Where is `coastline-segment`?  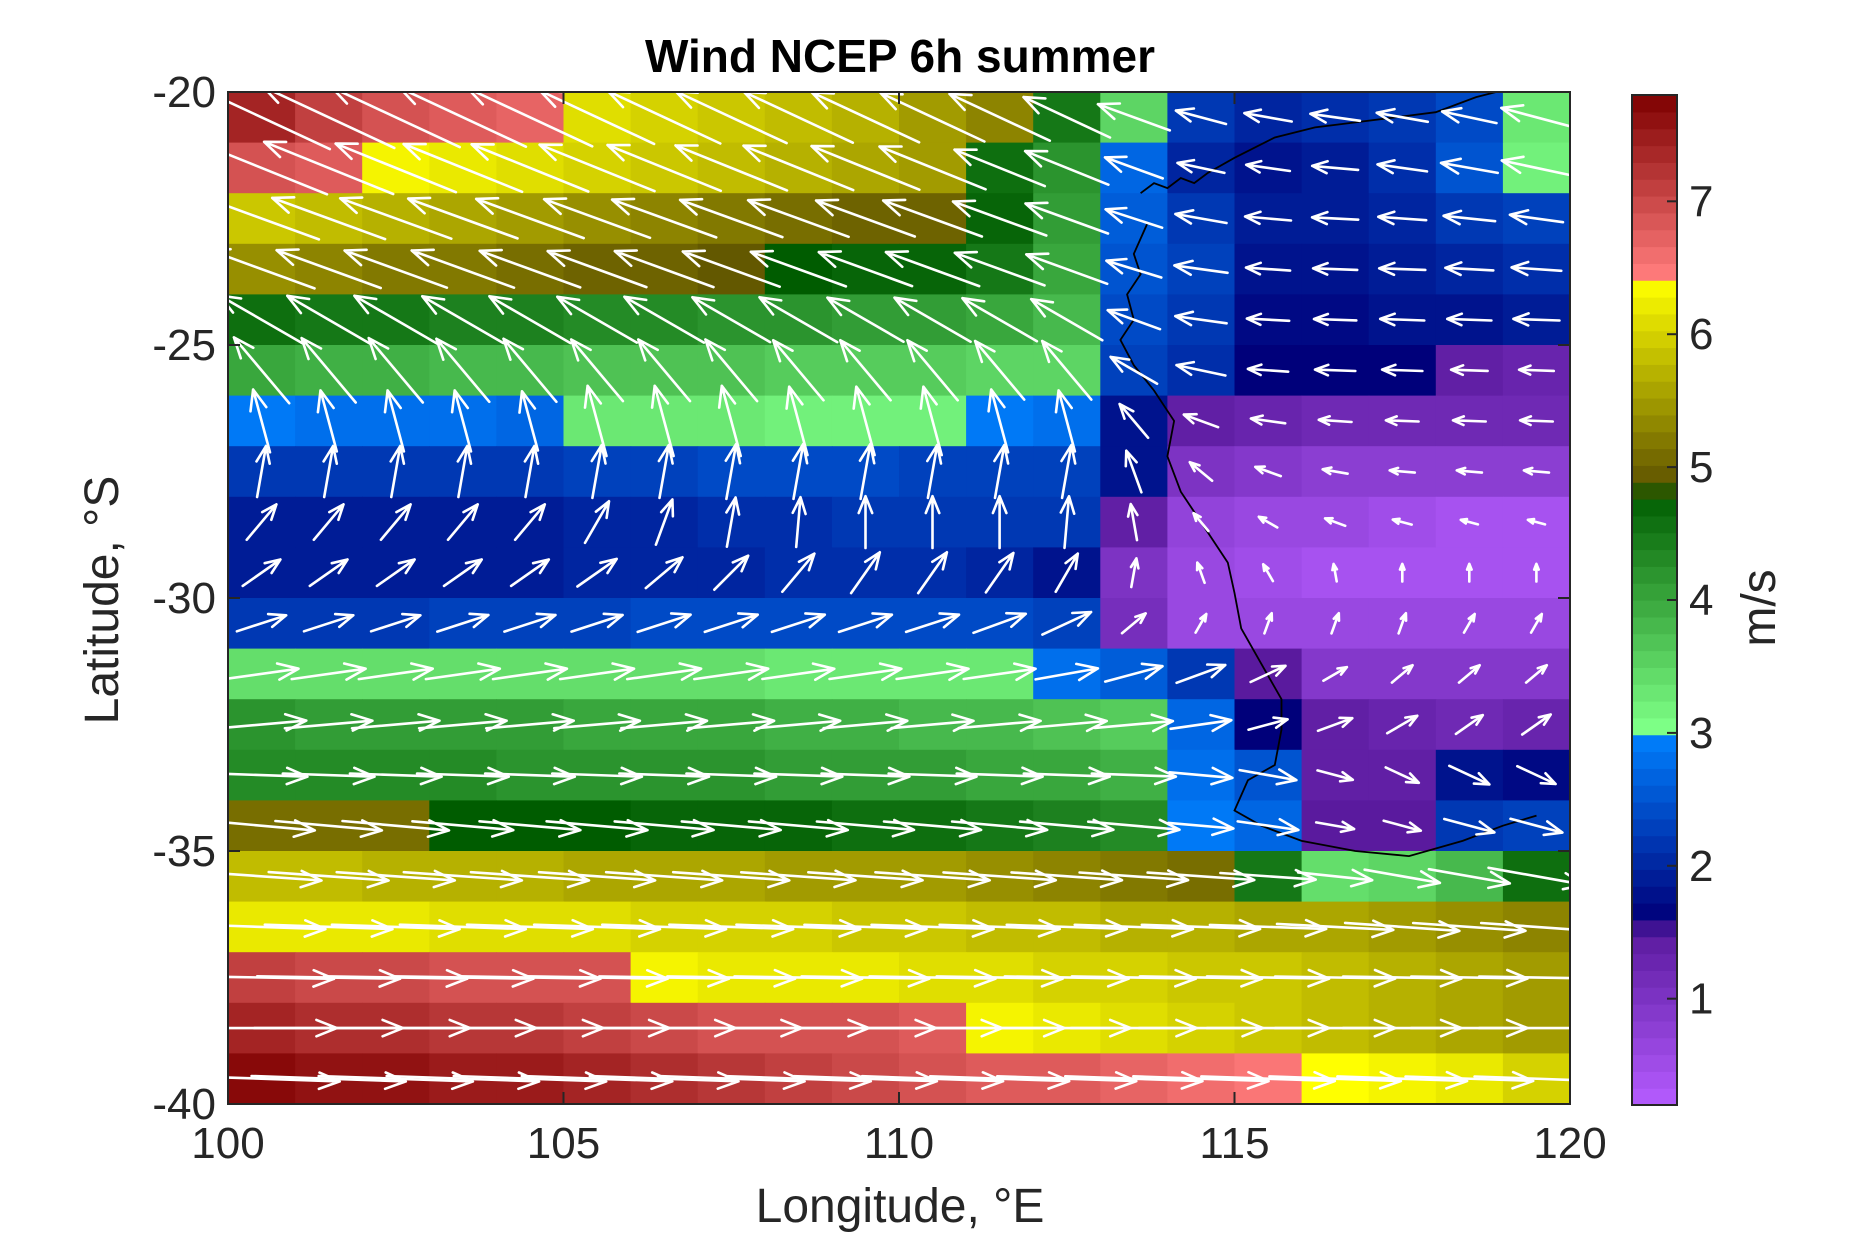
coastline-segment is located at coordinates (1328, 540).